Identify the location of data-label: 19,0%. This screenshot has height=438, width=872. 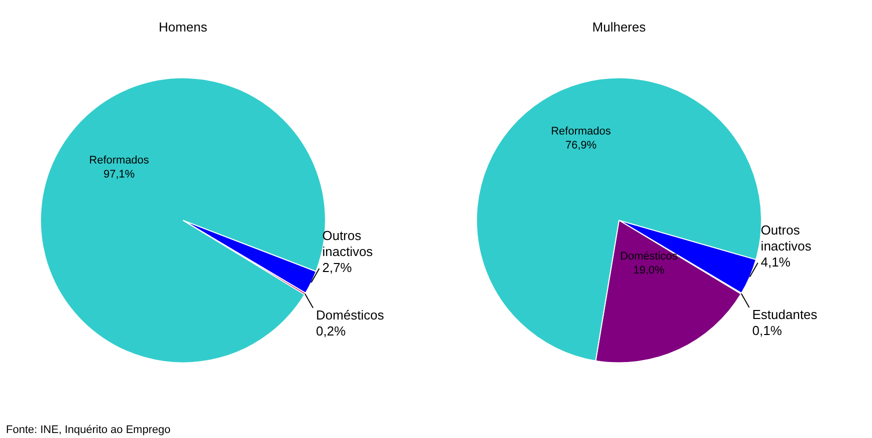
(649, 270).